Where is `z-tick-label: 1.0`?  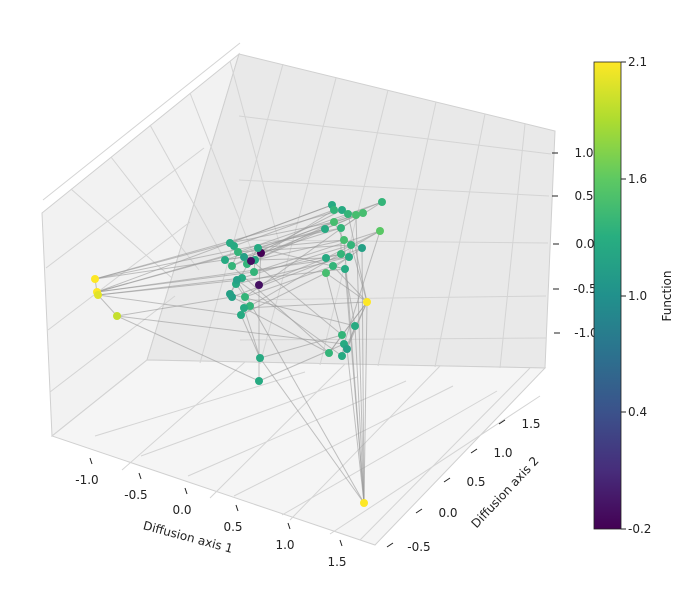 z-tick-label: 1.0 is located at coordinates (583, 153).